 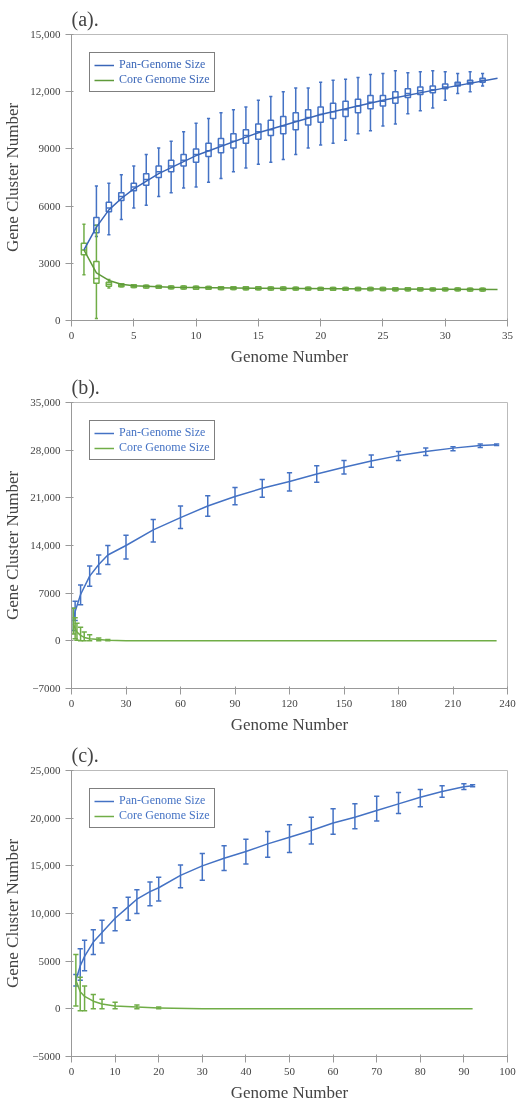 I want to click on x-tick-label: 210, so click(x=453, y=702).